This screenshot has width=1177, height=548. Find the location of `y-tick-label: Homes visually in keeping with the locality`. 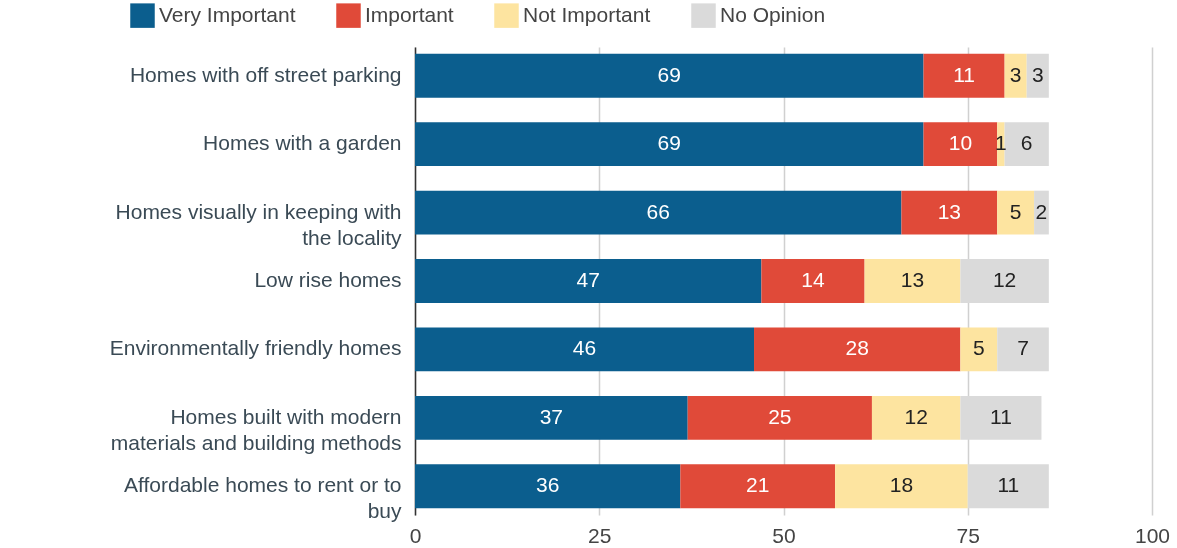

y-tick-label: Homes visually in keeping with the locality is located at coordinates (258, 224).